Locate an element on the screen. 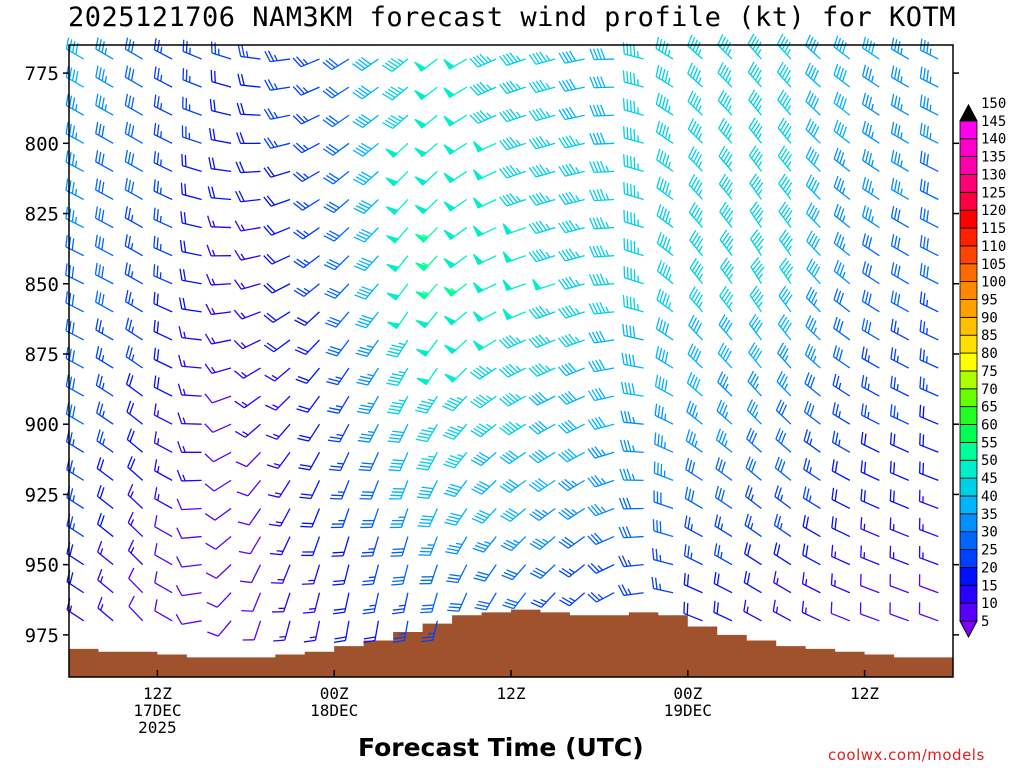 The width and height of the screenshot is (1024, 768). x-tick-label: 00Z is located at coordinates (334, 693).